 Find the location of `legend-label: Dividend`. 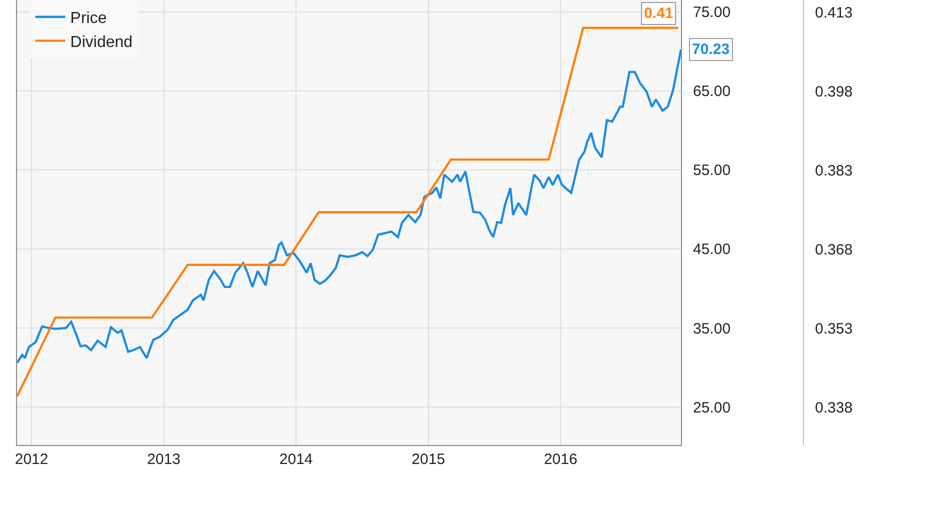

legend-label: Dividend is located at coordinates (101, 42).